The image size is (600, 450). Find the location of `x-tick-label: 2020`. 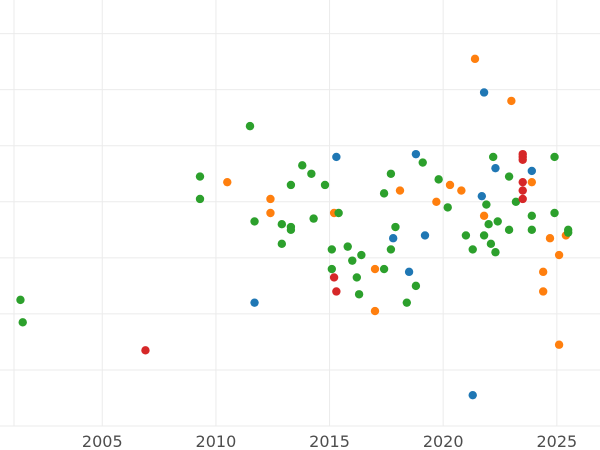

x-tick-label: 2020 is located at coordinates (443, 441).